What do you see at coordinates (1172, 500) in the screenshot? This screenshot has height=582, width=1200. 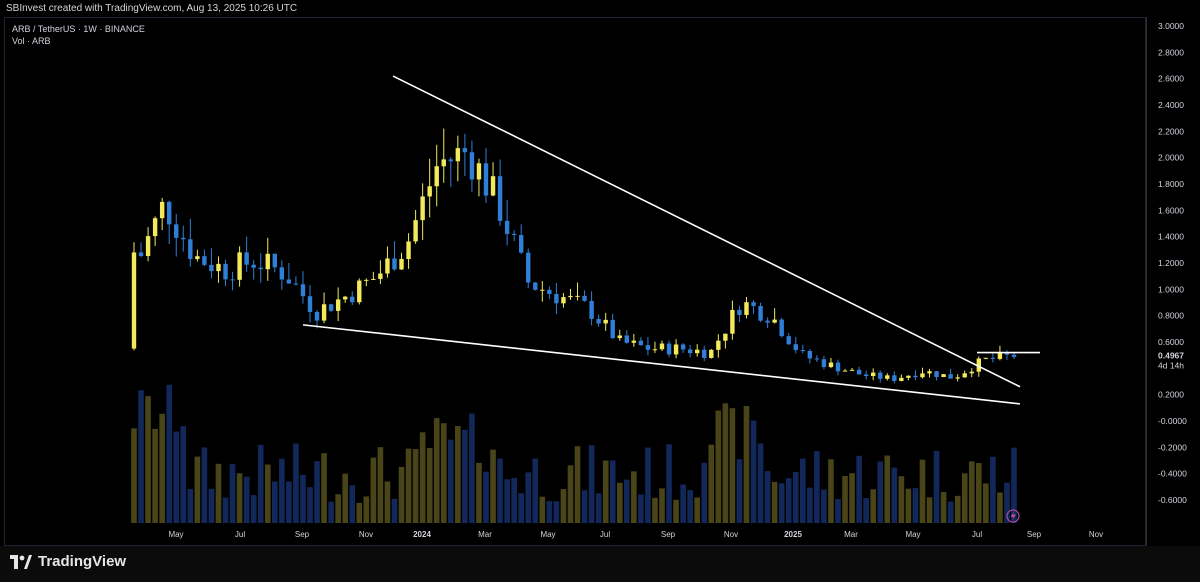 I see `y-tick-label: -0.6000` at bounding box center [1172, 500].